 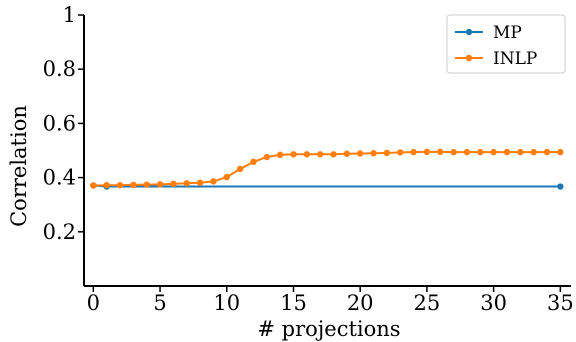 What do you see at coordinates (159, 303) in the screenshot?
I see `x-tick-label: 5` at bounding box center [159, 303].